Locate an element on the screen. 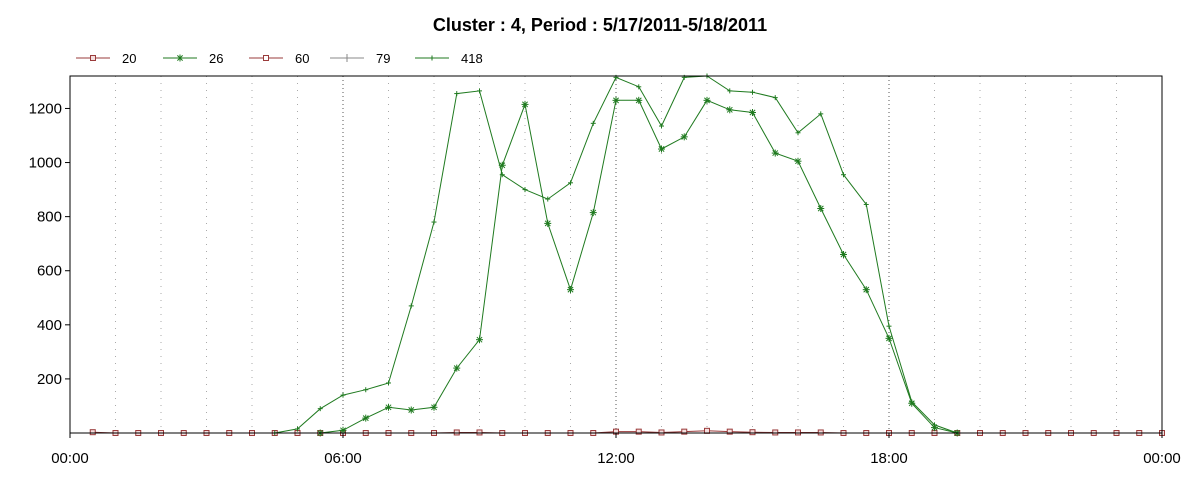 The height and width of the screenshot is (480, 1200). x-tick-label: 18:00 is located at coordinates (889, 458).